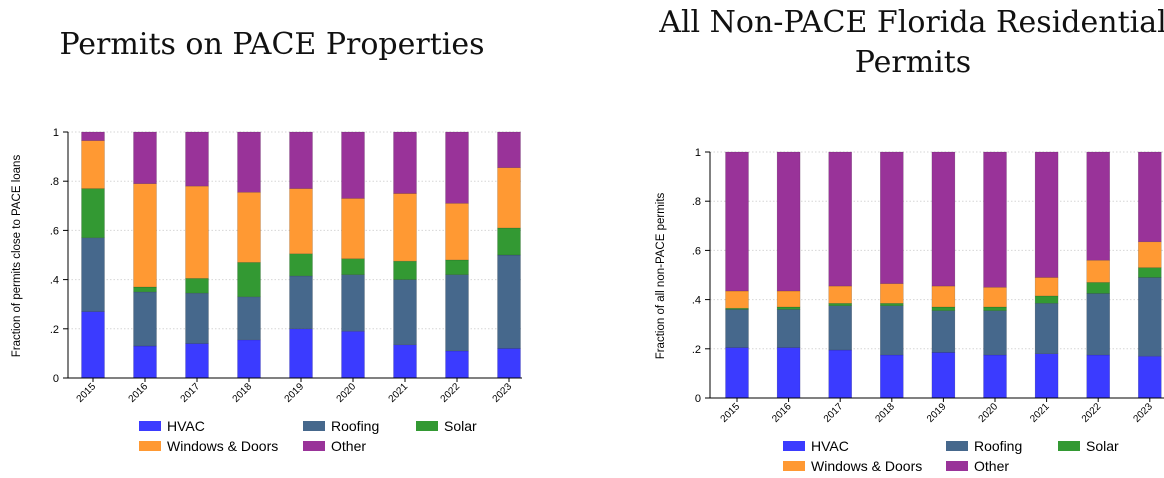 This screenshot has width=1164, height=478. I want to click on bar-solar-2019, so click(301, 265).